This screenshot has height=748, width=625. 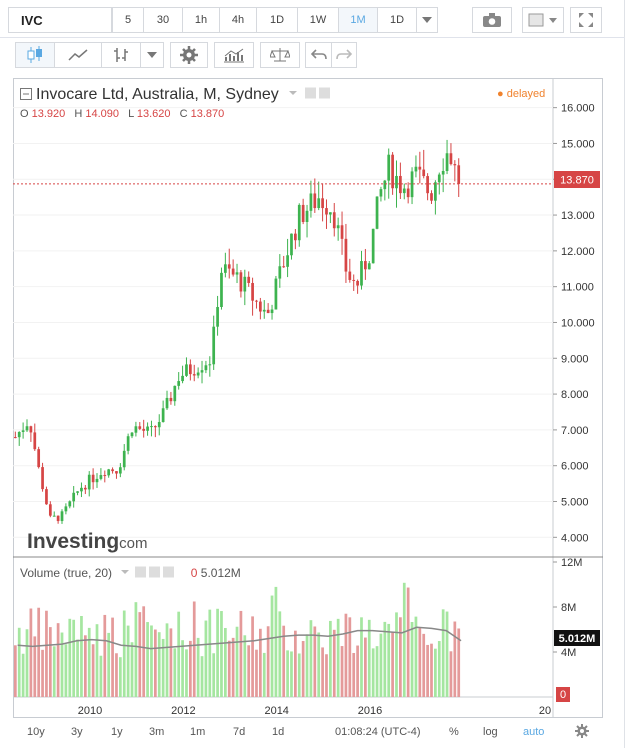 I want to click on range-10y: 10y, so click(x=36, y=732).